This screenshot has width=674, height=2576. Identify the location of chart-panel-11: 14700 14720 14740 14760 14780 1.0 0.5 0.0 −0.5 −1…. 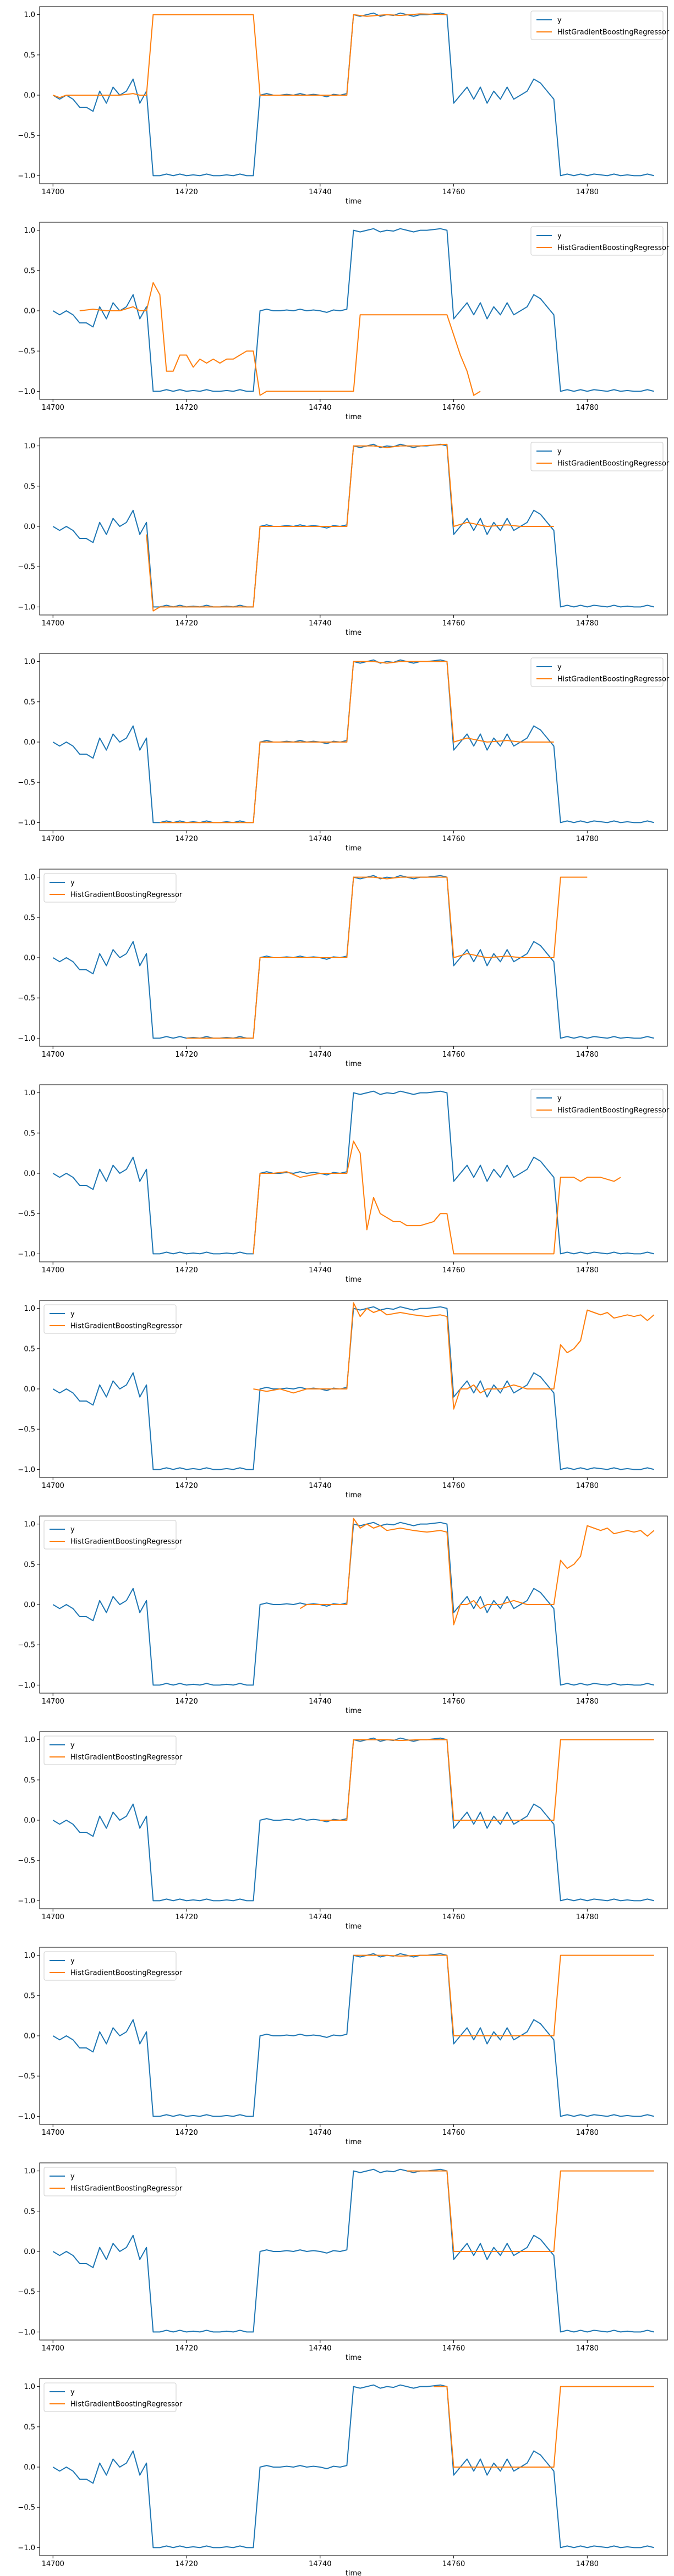
(343, 2262).